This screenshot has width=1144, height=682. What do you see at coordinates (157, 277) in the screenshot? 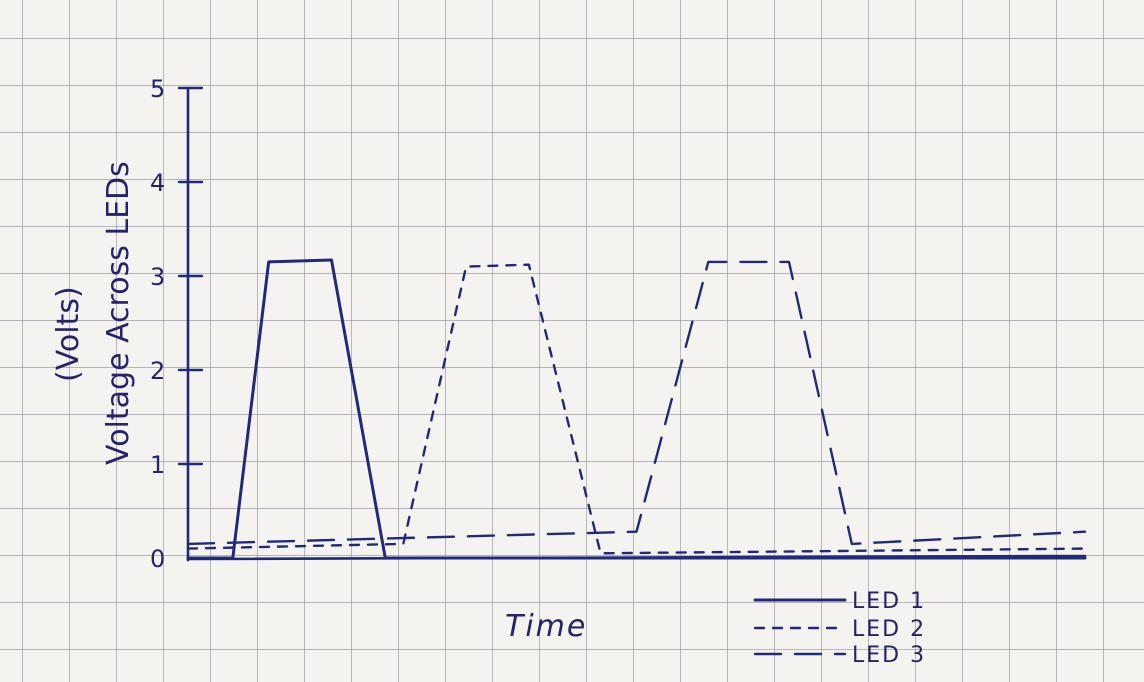
I see `y-tick-label-3: 3` at bounding box center [157, 277].